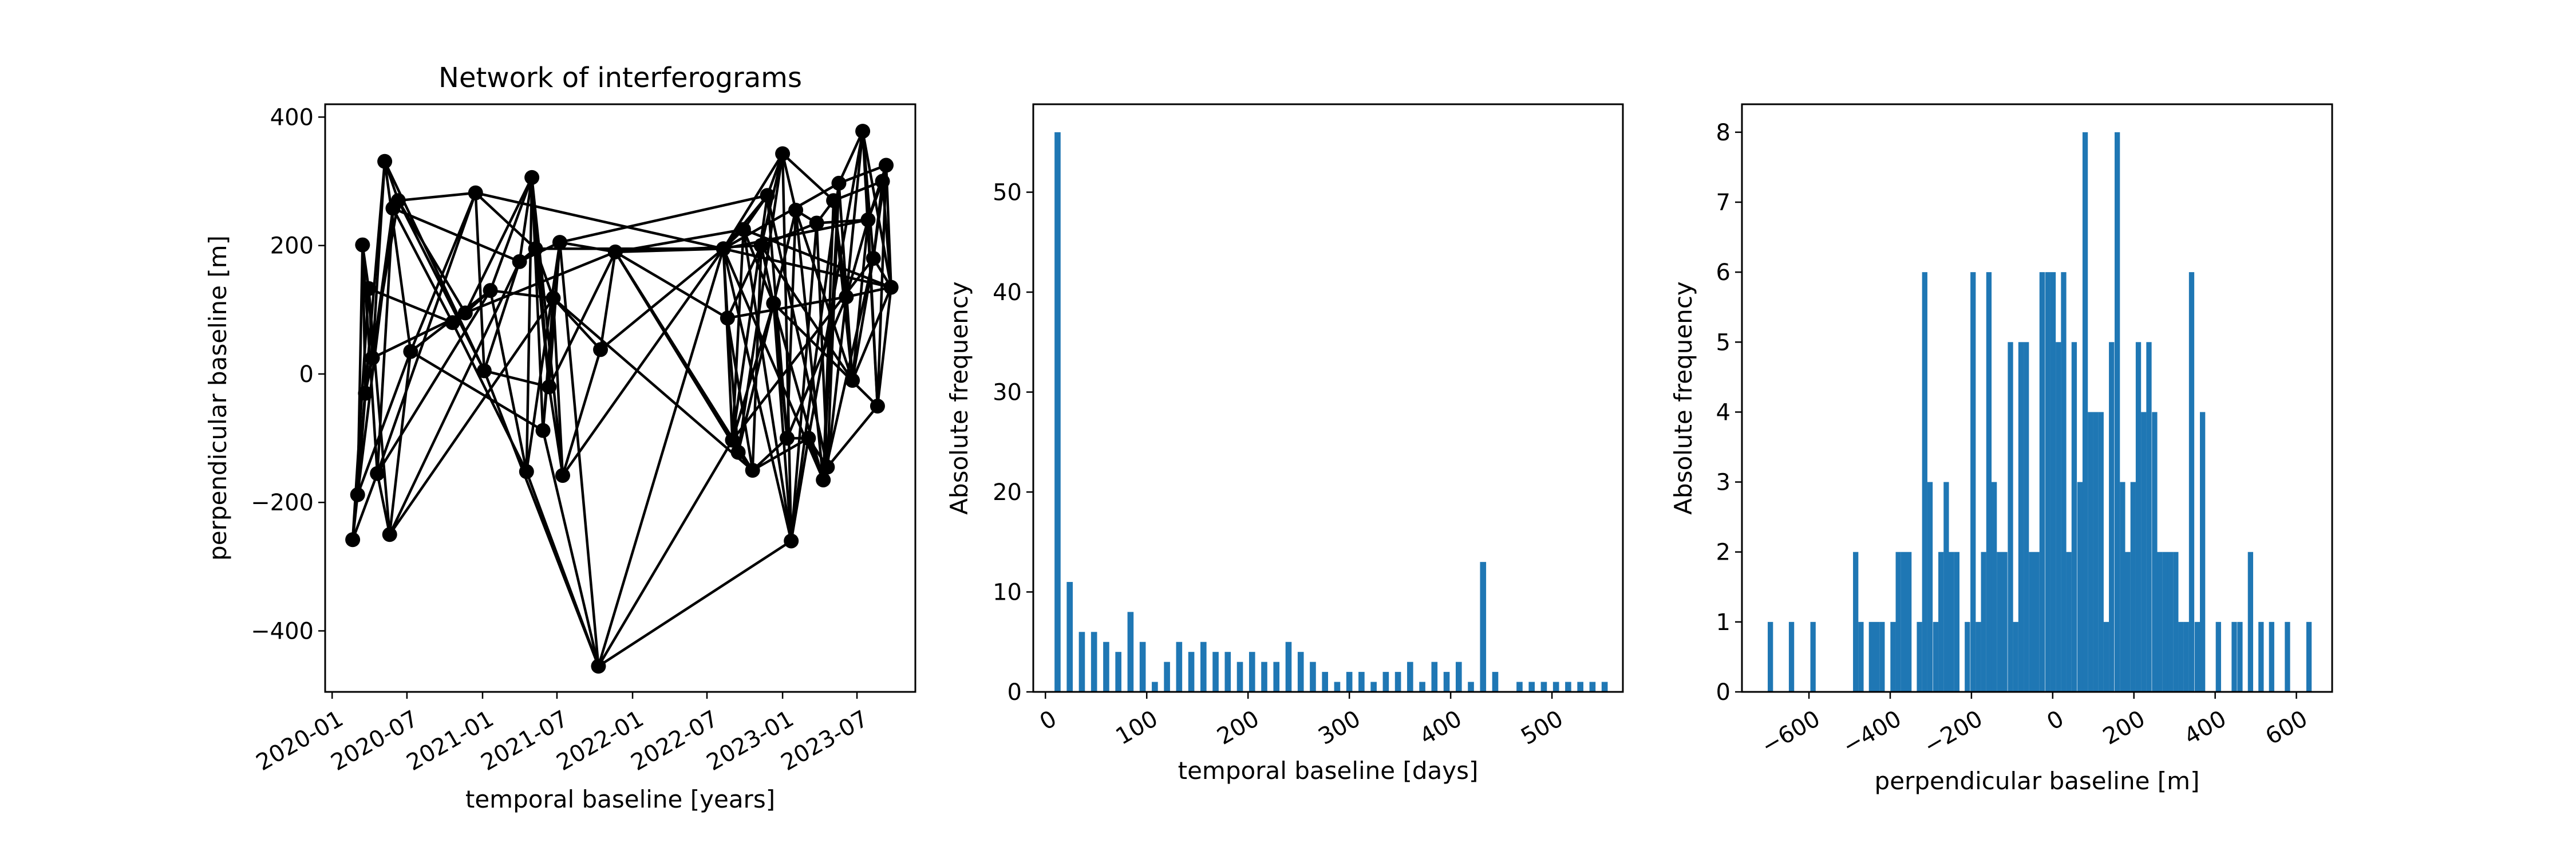  I want to click on network-y-tick-label: 0, so click(306, 374).